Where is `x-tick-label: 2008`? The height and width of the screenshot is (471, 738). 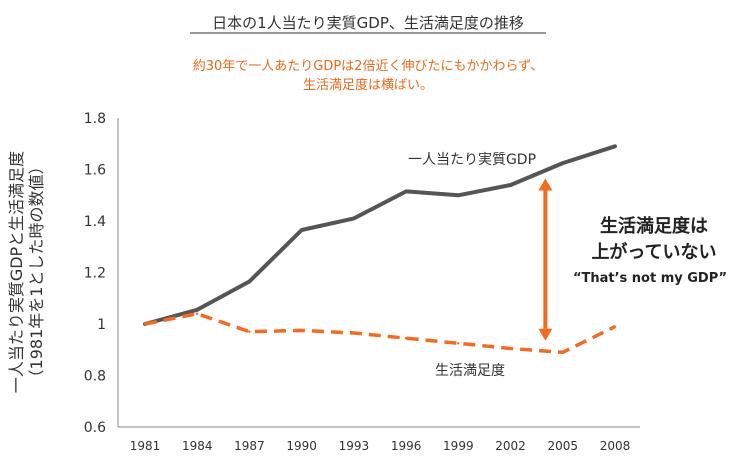 x-tick-label: 2008 is located at coordinates (615, 446).